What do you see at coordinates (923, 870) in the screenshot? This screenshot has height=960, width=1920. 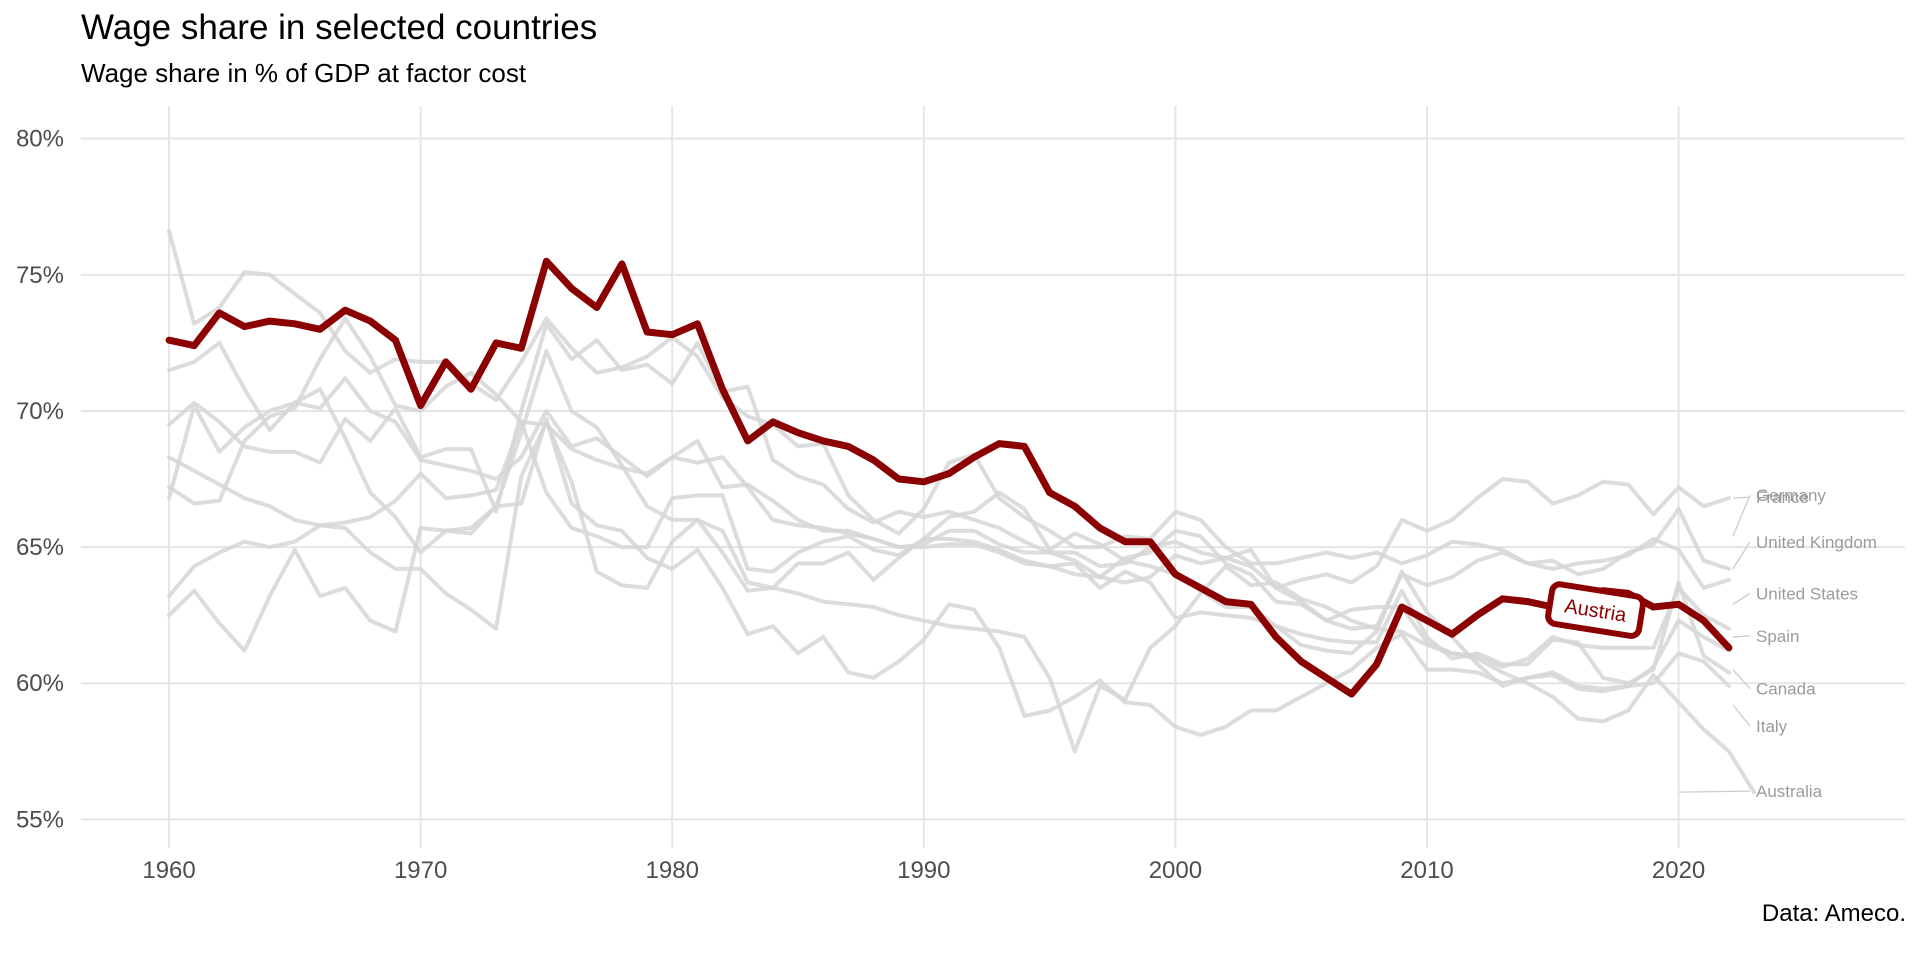 I see `x-tick-label: 1990` at bounding box center [923, 870].